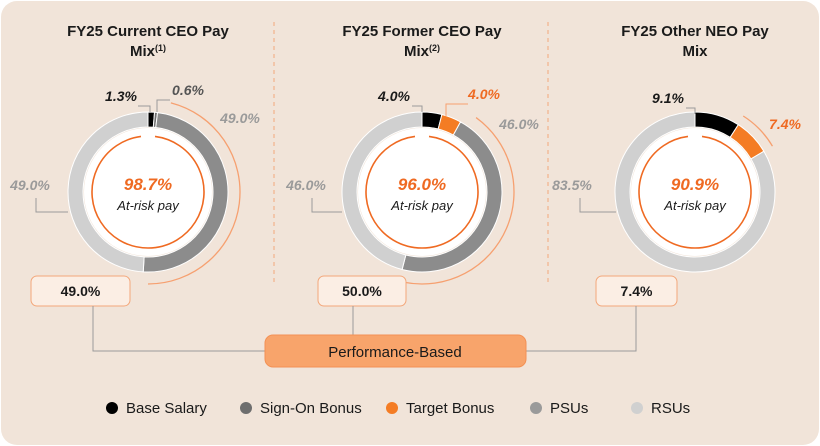 This screenshot has height=446, width=820. I want to click on at-risk-value: 96.0%, so click(422, 184).